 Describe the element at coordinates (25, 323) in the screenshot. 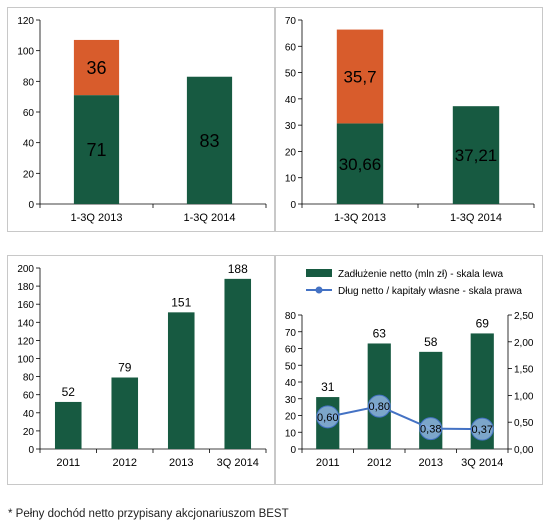

I see `y-tick-label: 140` at that location.